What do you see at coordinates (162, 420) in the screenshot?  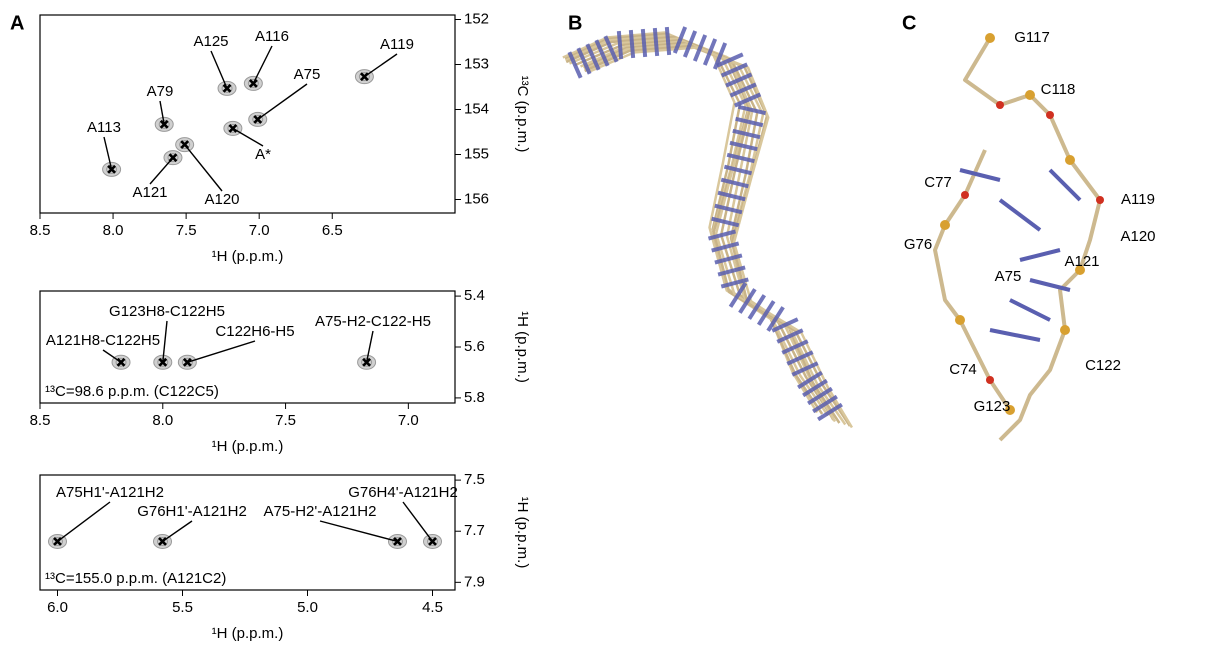 I see `x-tick-label: 8.0` at bounding box center [162, 420].